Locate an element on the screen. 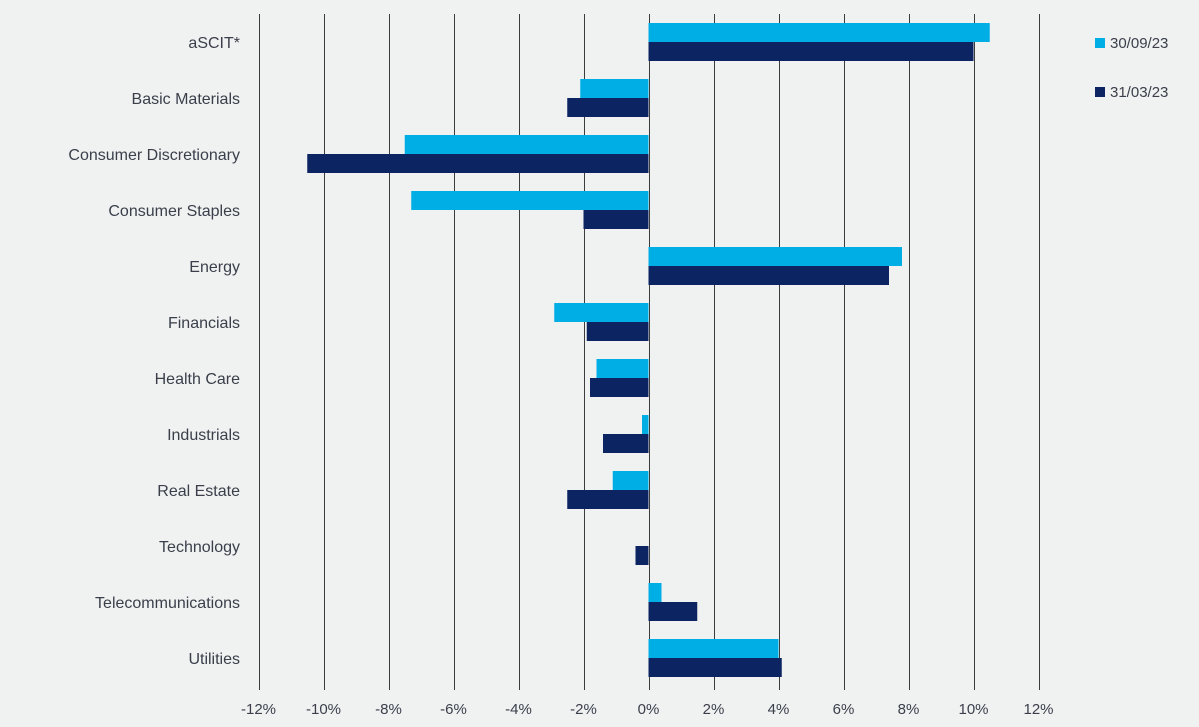 This screenshot has height=727, width=1199. category-label: Consumer Staples is located at coordinates (174, 211).